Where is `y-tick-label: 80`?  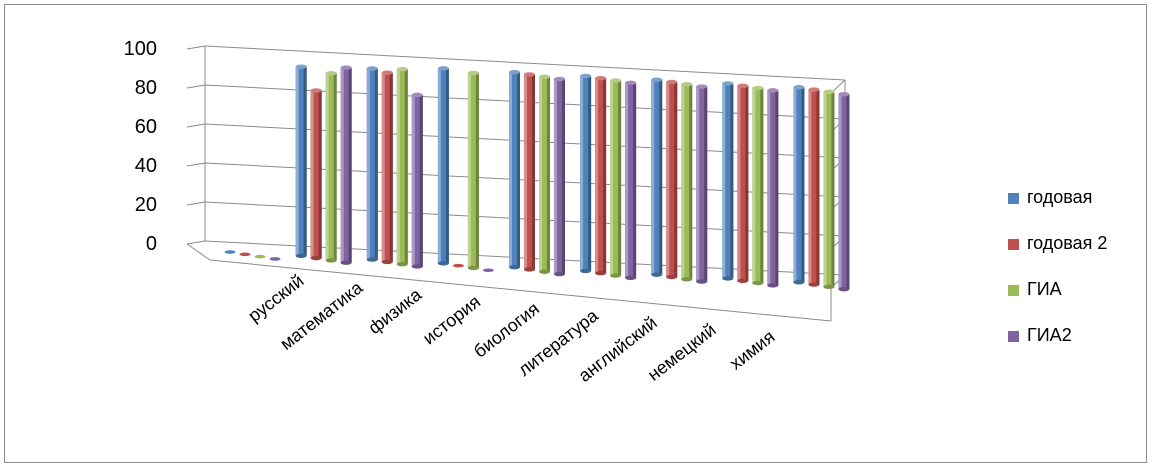
y-tick-label: 80 is located at coordinates (146, 88).